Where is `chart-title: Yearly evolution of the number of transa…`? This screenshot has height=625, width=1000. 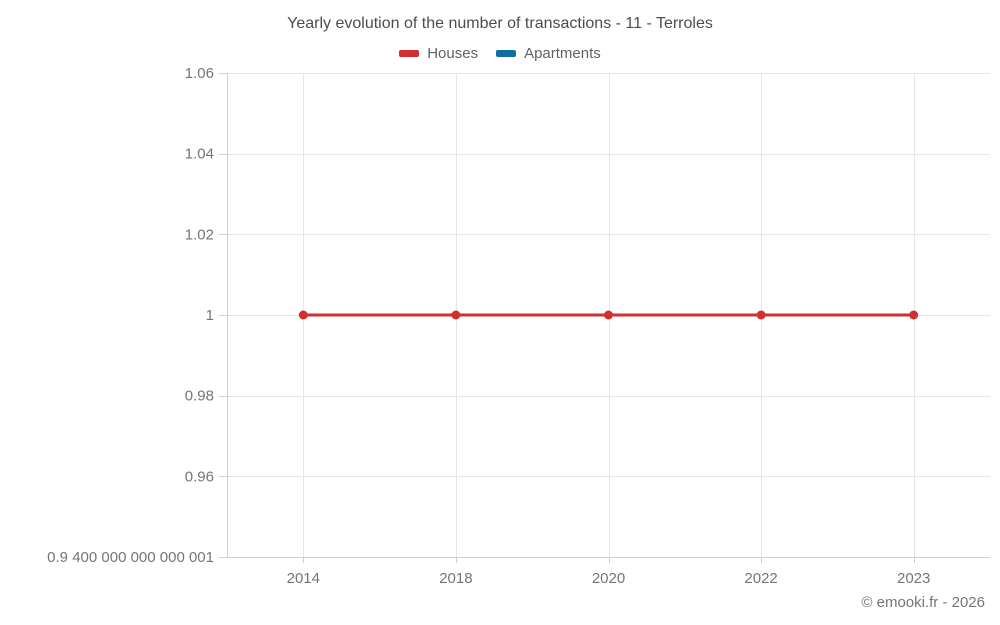 chart-title: Yearly evolution of the number of transa… is located at coordinates (500, 23).